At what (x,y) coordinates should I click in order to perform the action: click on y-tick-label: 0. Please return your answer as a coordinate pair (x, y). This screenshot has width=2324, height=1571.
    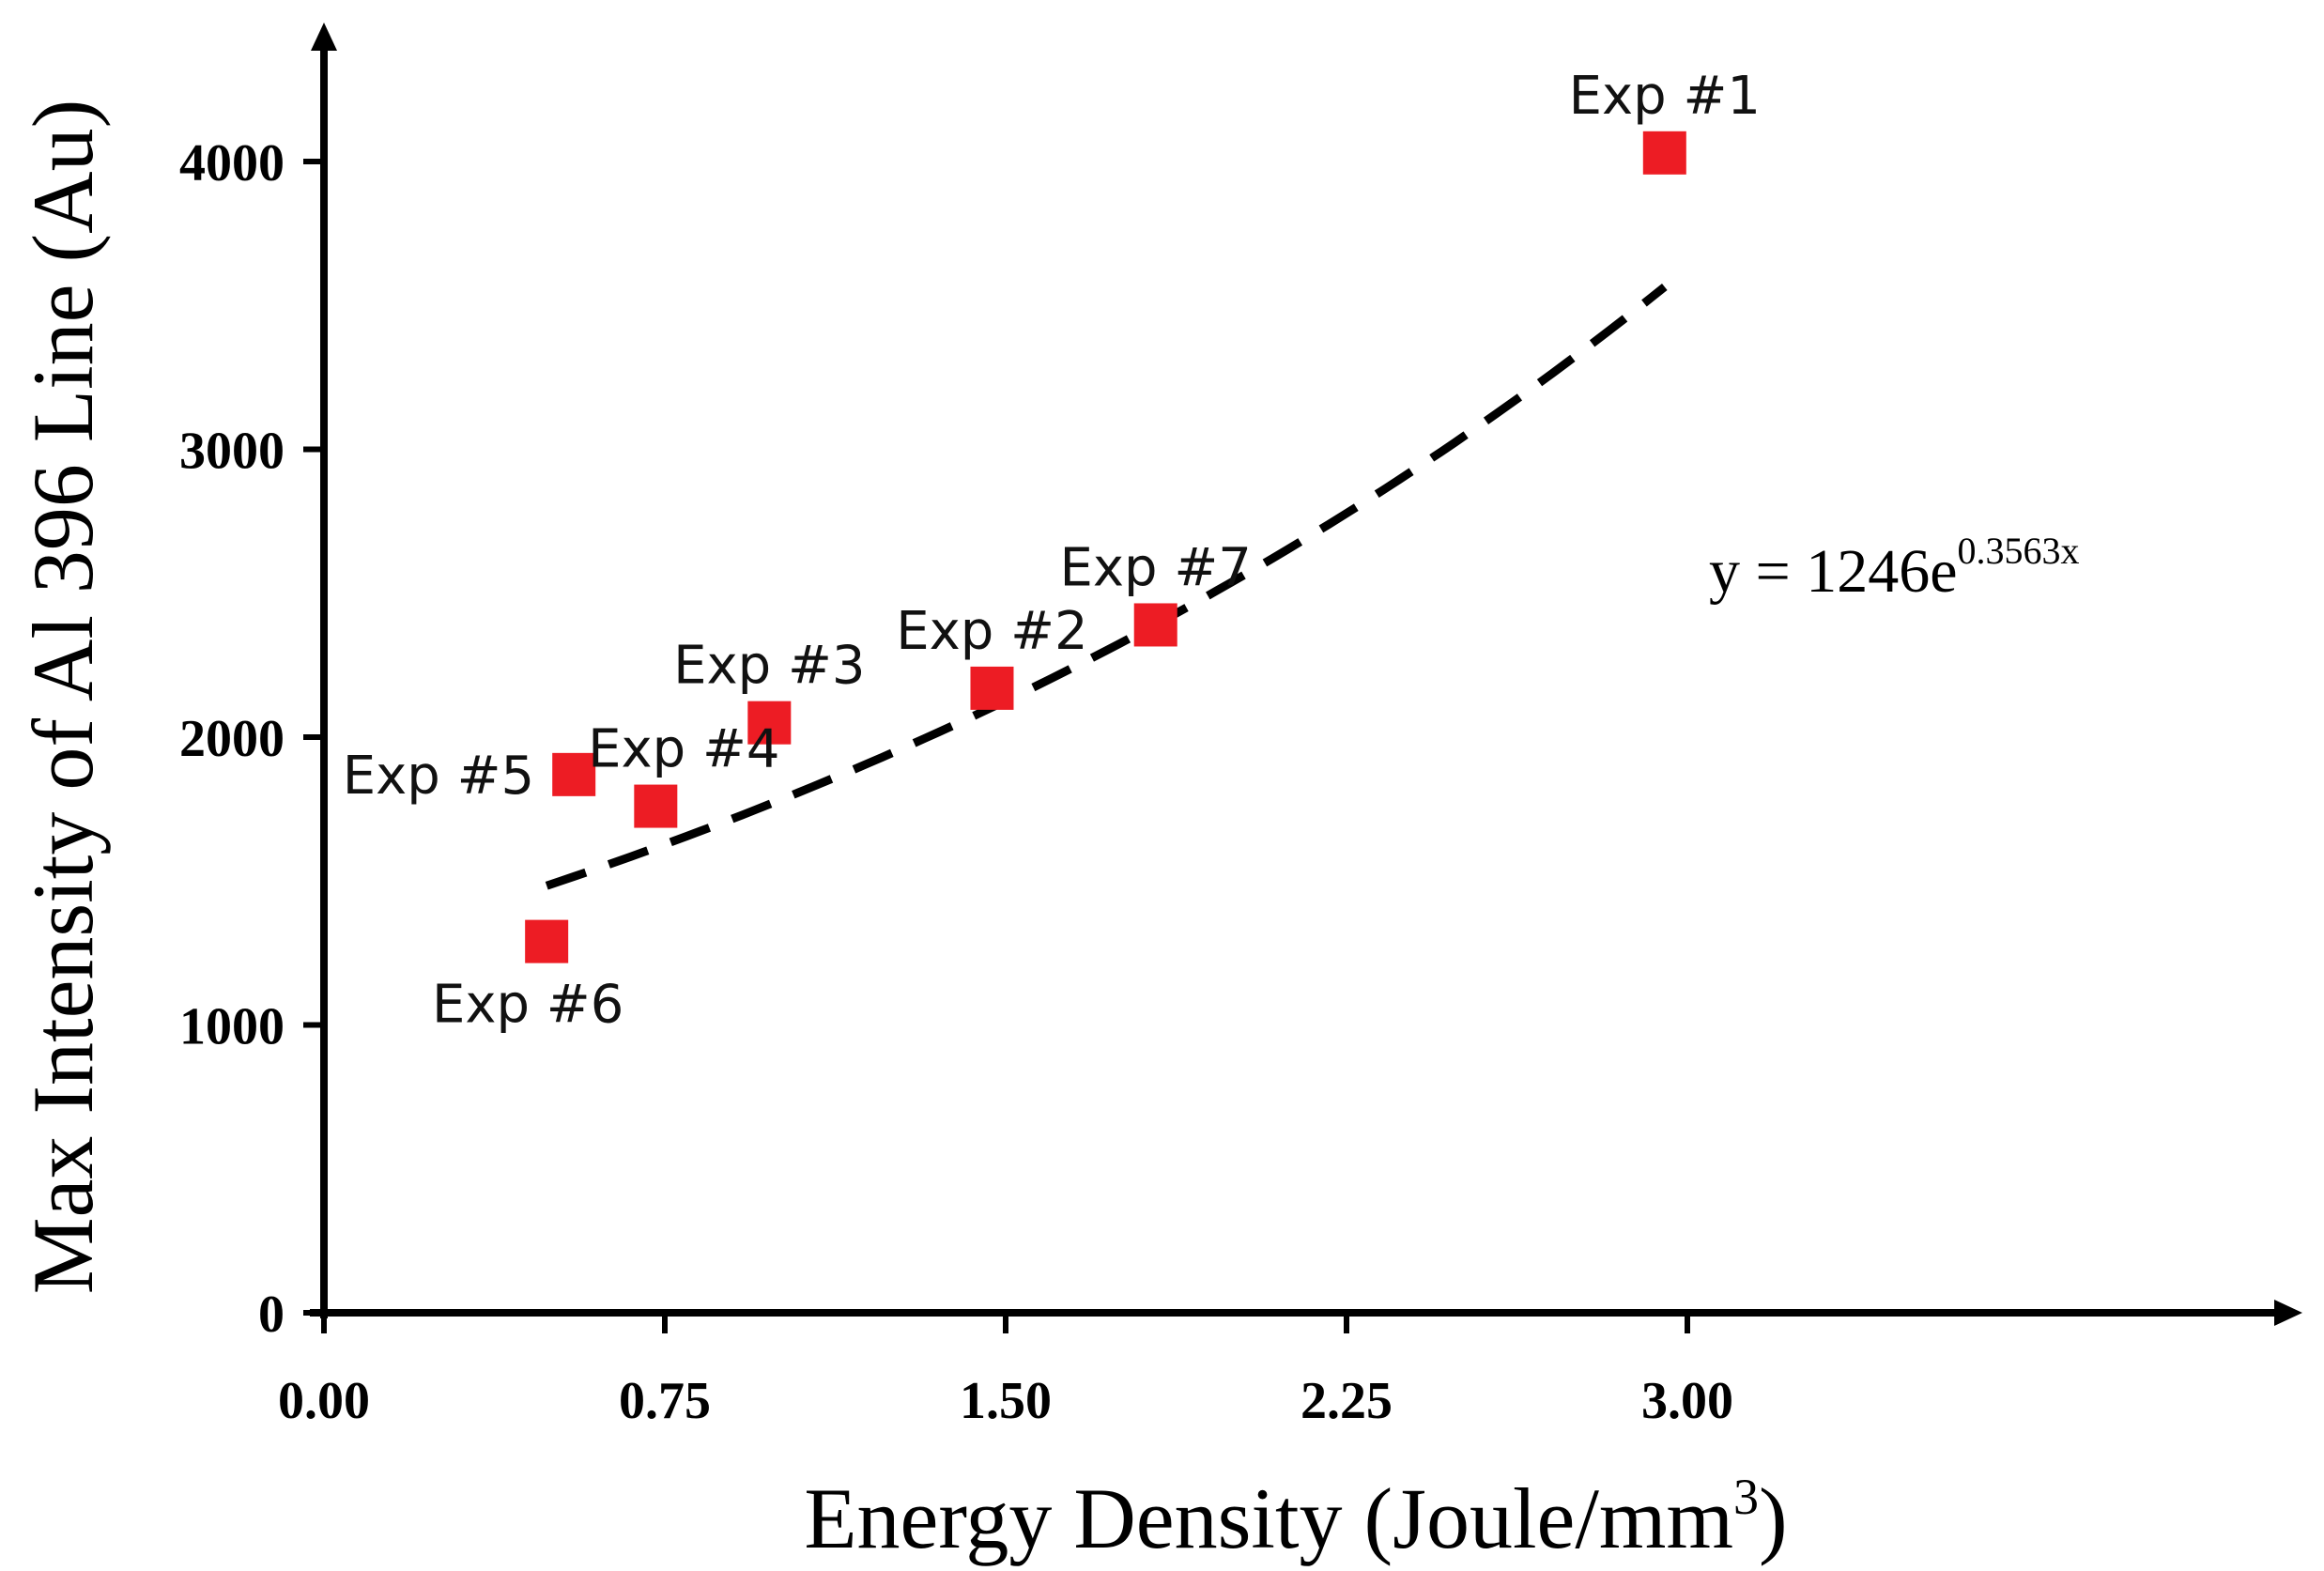
    Looking at the image, I should click on (271, 1315).